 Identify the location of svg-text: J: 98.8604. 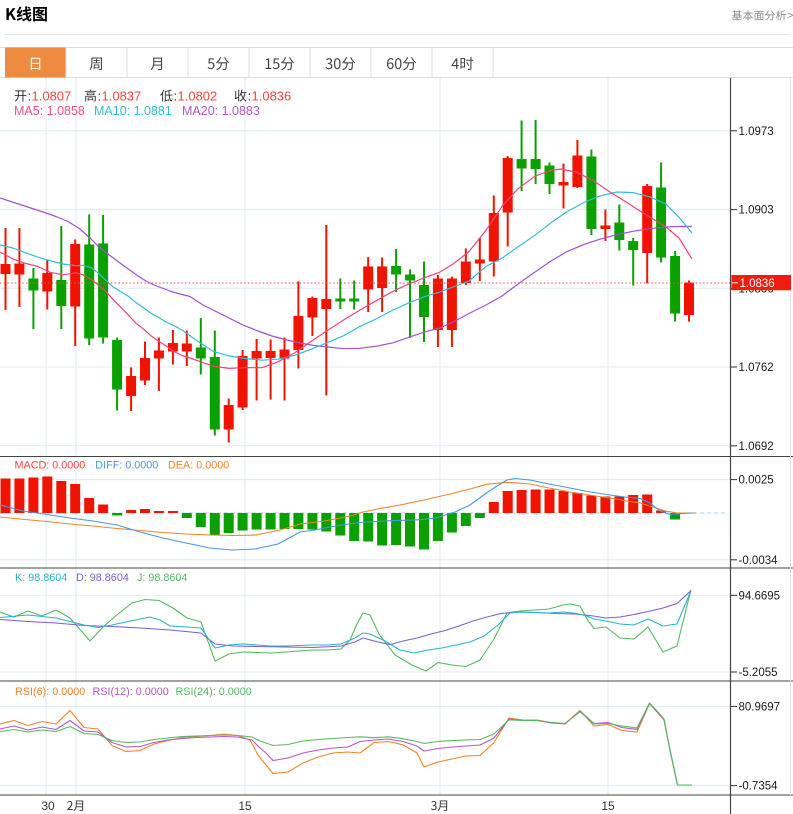
(162, 578).